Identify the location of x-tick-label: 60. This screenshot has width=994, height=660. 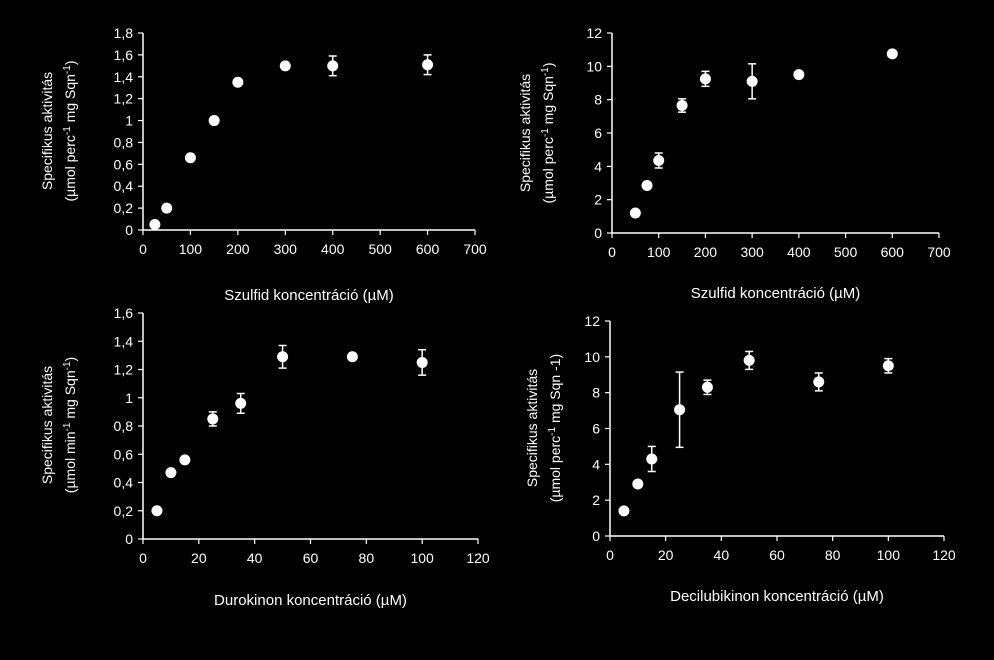
(777, 555).